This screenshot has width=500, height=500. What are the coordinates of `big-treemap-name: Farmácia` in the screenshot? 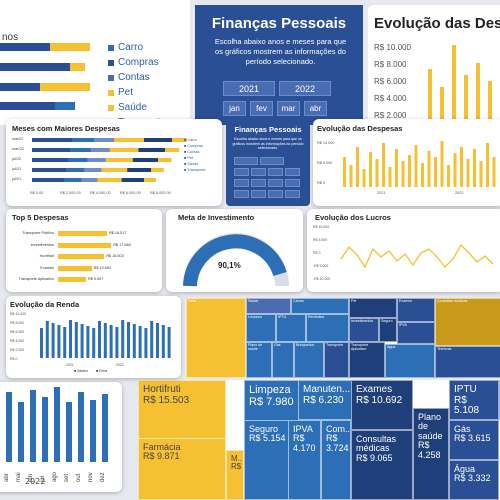 It's located at (162, 447).